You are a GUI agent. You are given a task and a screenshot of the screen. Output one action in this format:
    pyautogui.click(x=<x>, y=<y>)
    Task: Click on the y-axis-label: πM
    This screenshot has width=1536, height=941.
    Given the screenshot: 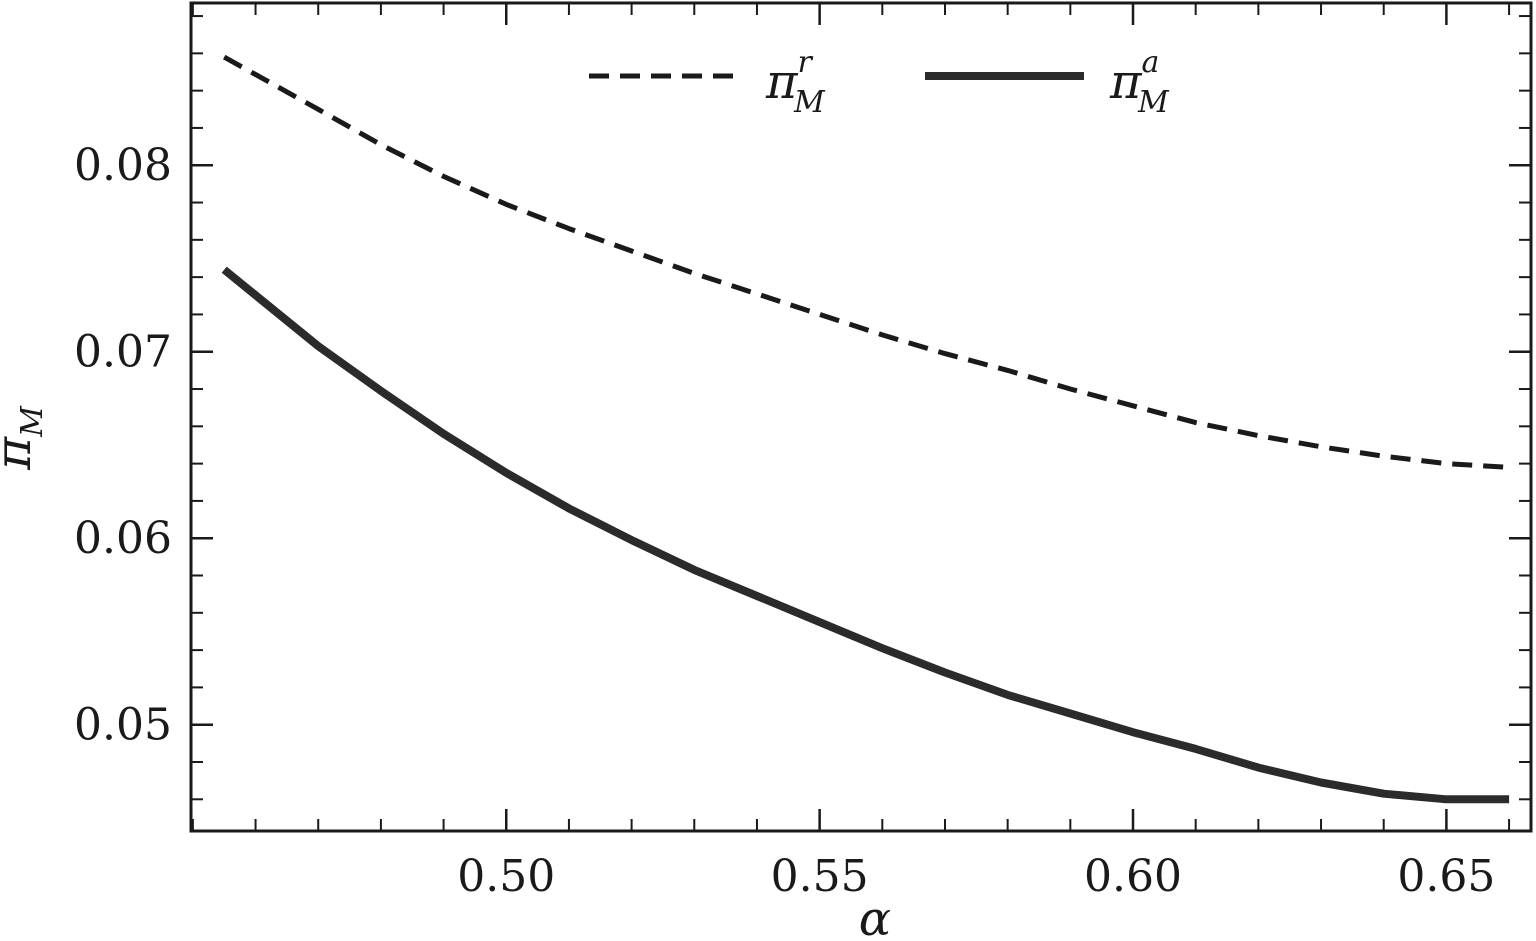 What is the action you would take?
    pyautogui.click(x=25, y=438)
    